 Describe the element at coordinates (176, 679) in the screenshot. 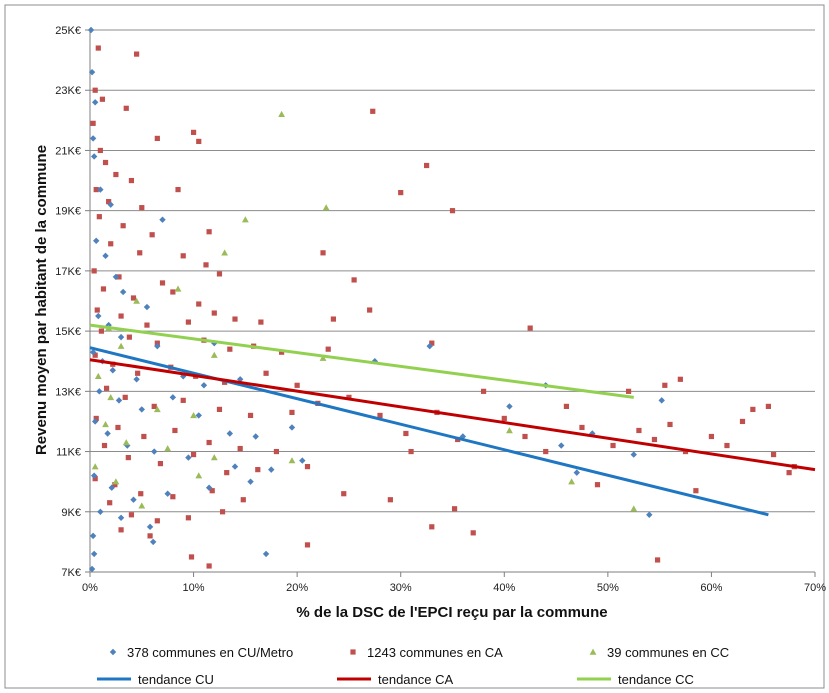

I see `legend-label: tendance CU` at that location.